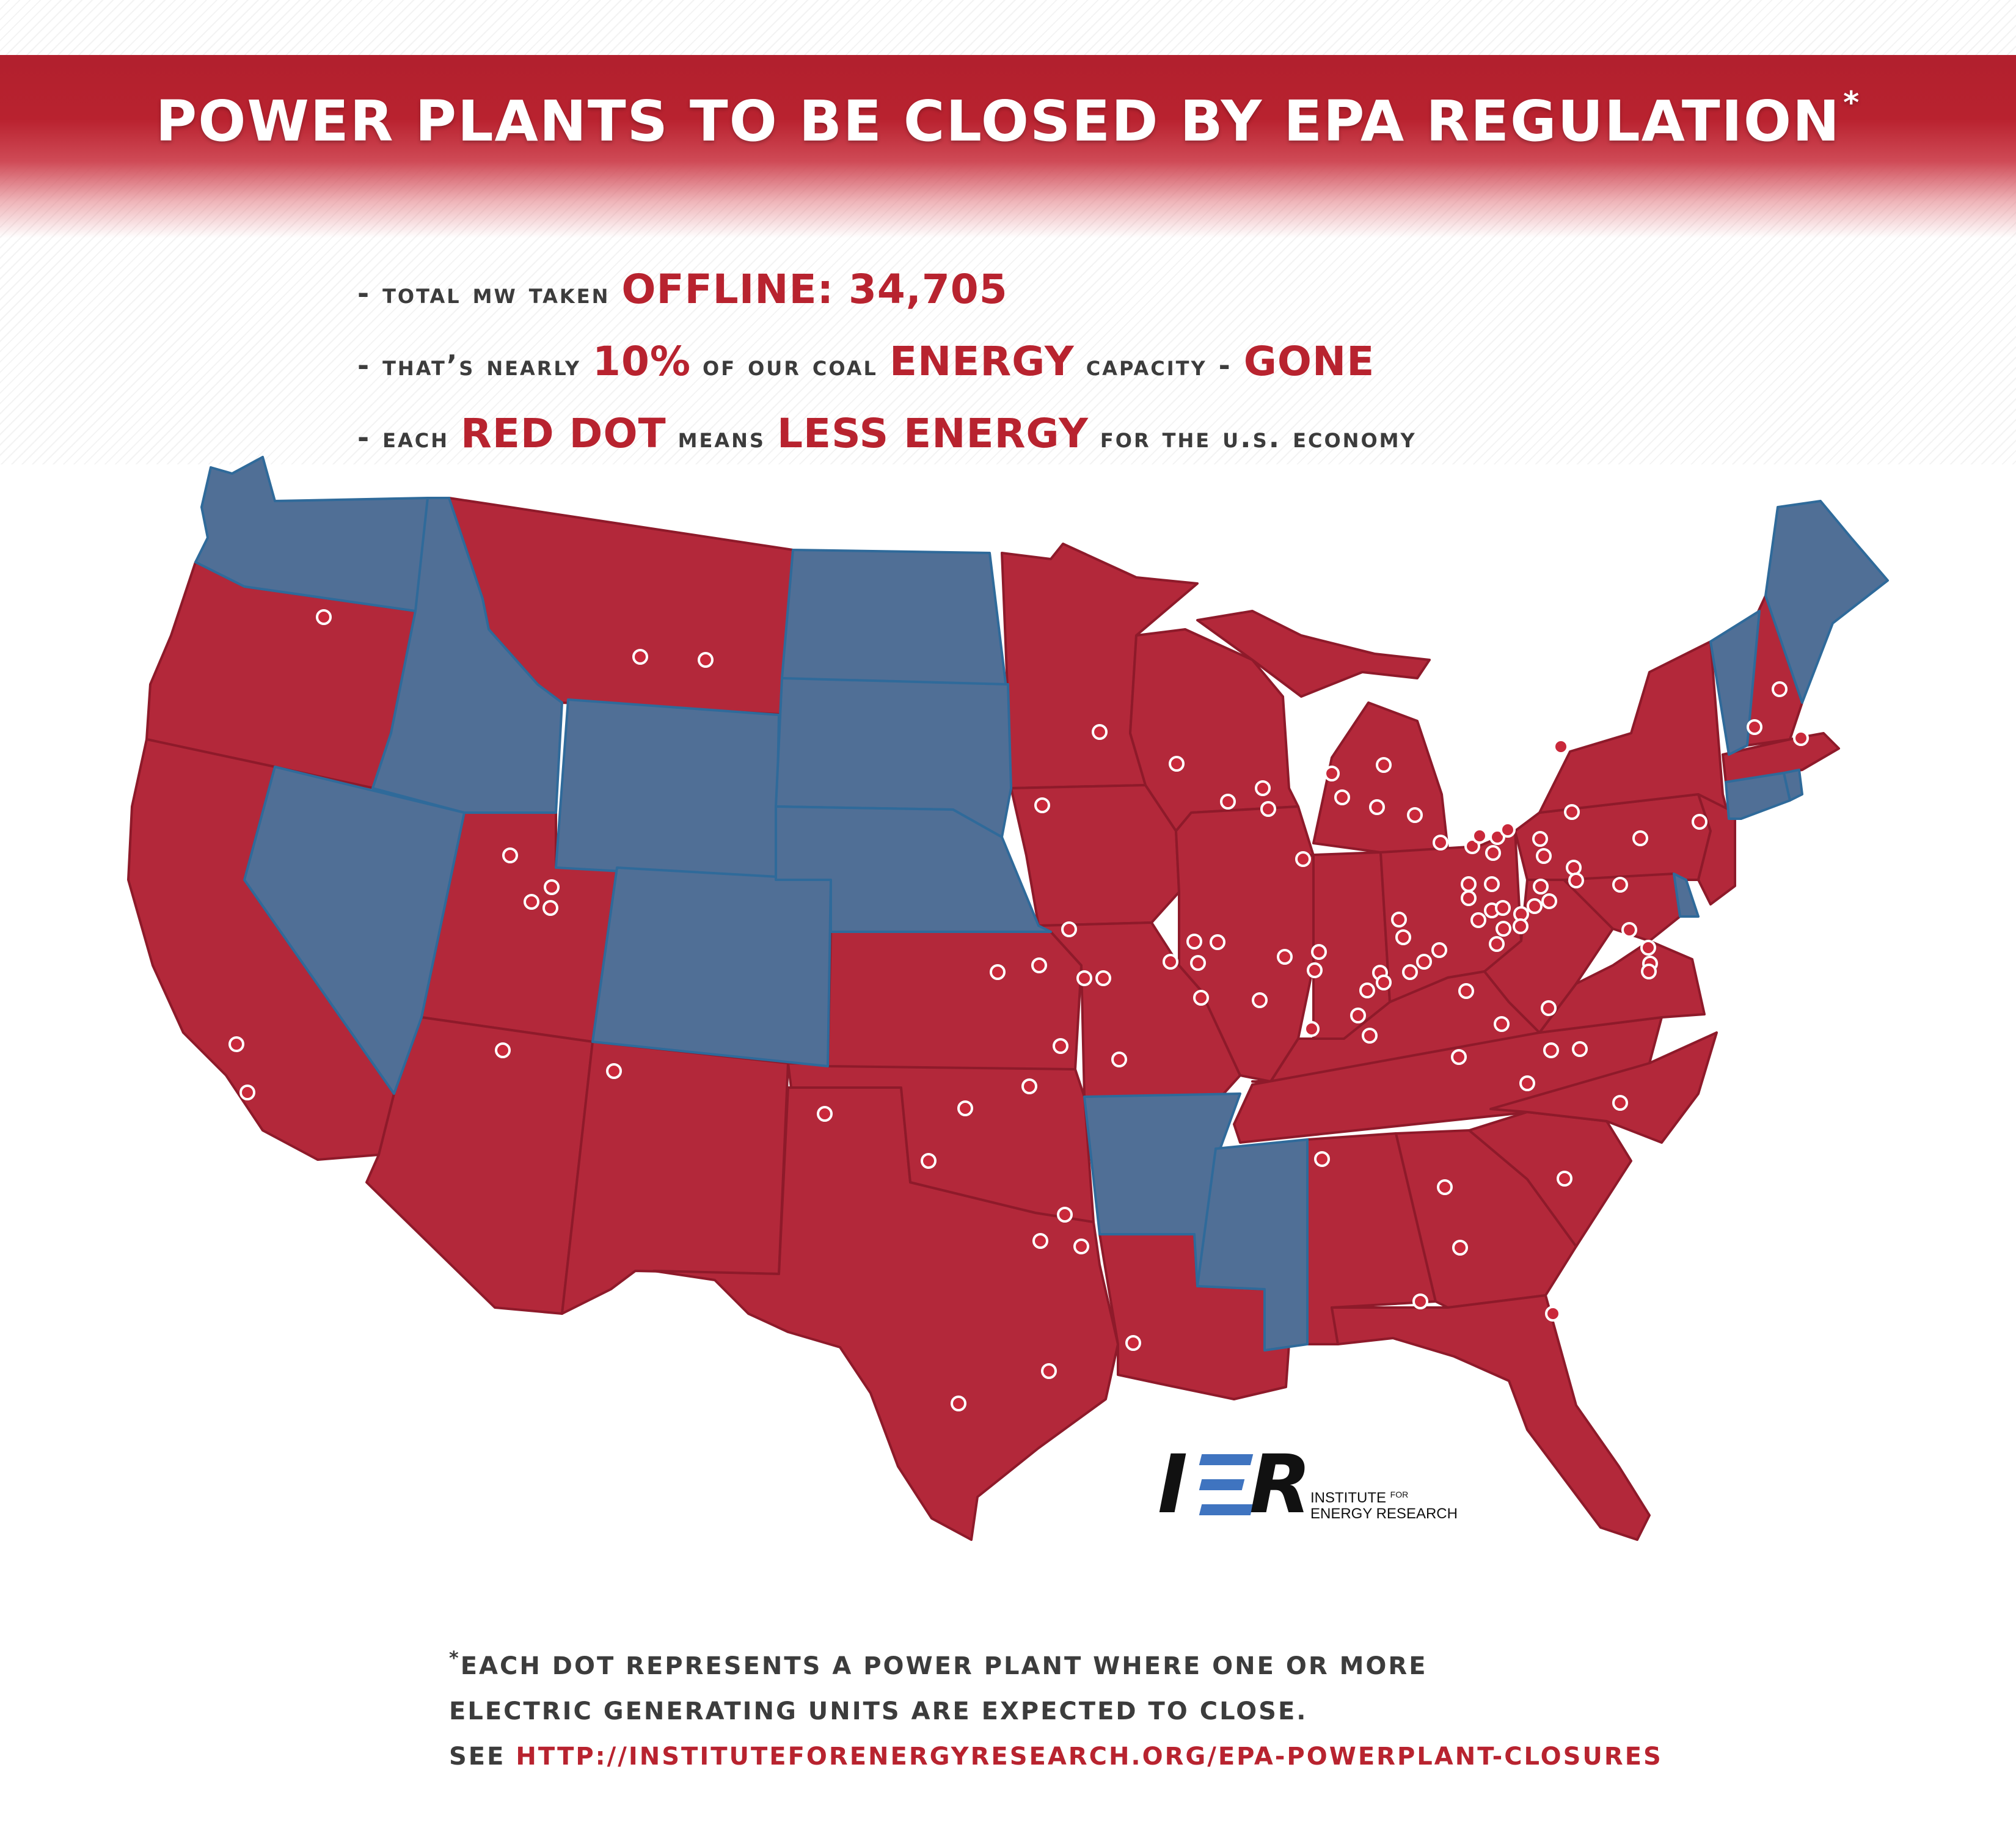 This screenshot has height=1833, width=2016. What do you see at coordinates (1226, 1484) in the screenshot?
I see `logo-bars` at bounding box center [1226, 1484].